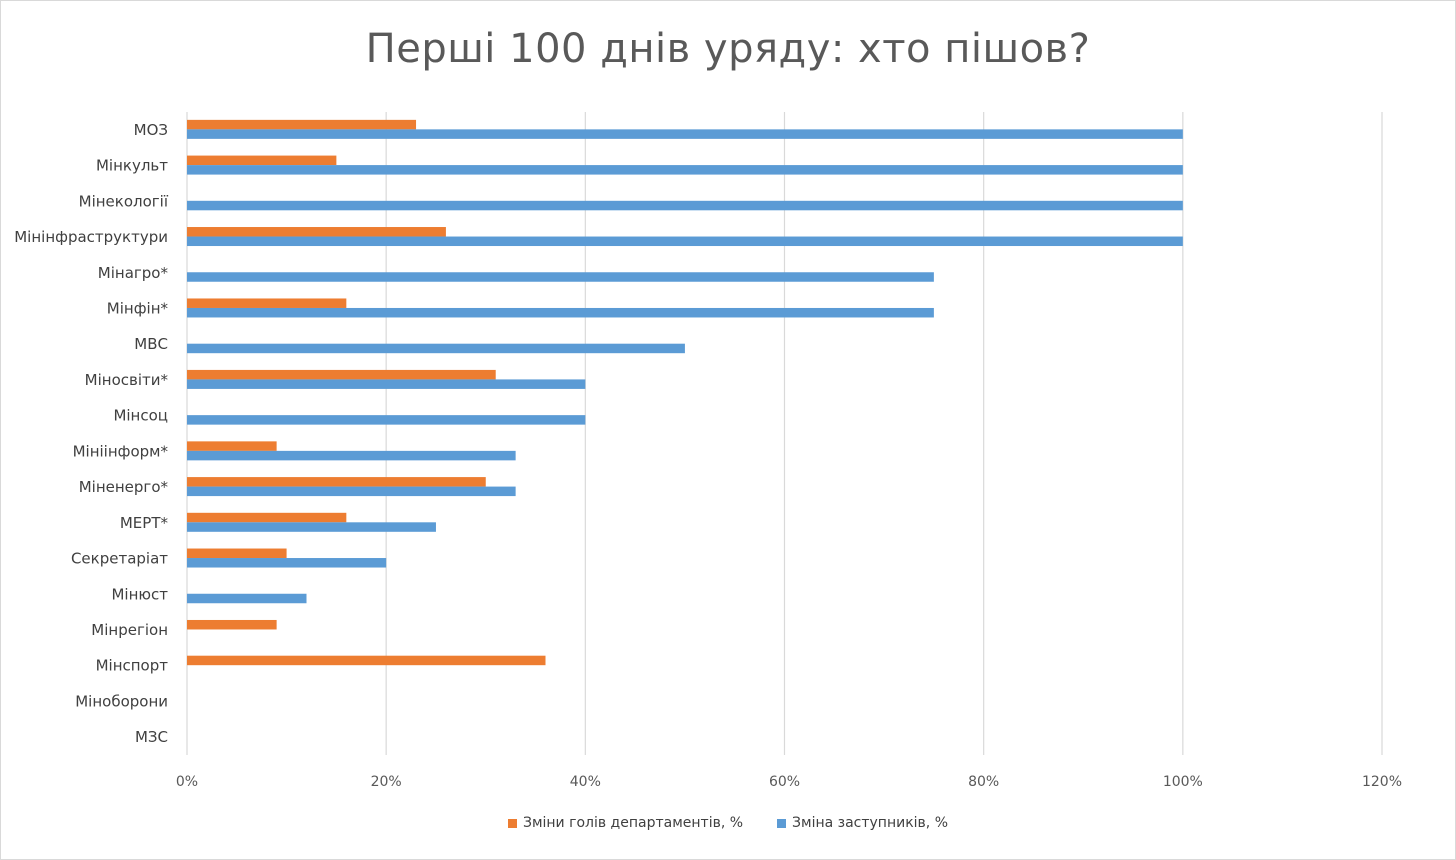  I want to click on legend-item-series-1: Зміни голів департаментів, %, so click(625, 823).